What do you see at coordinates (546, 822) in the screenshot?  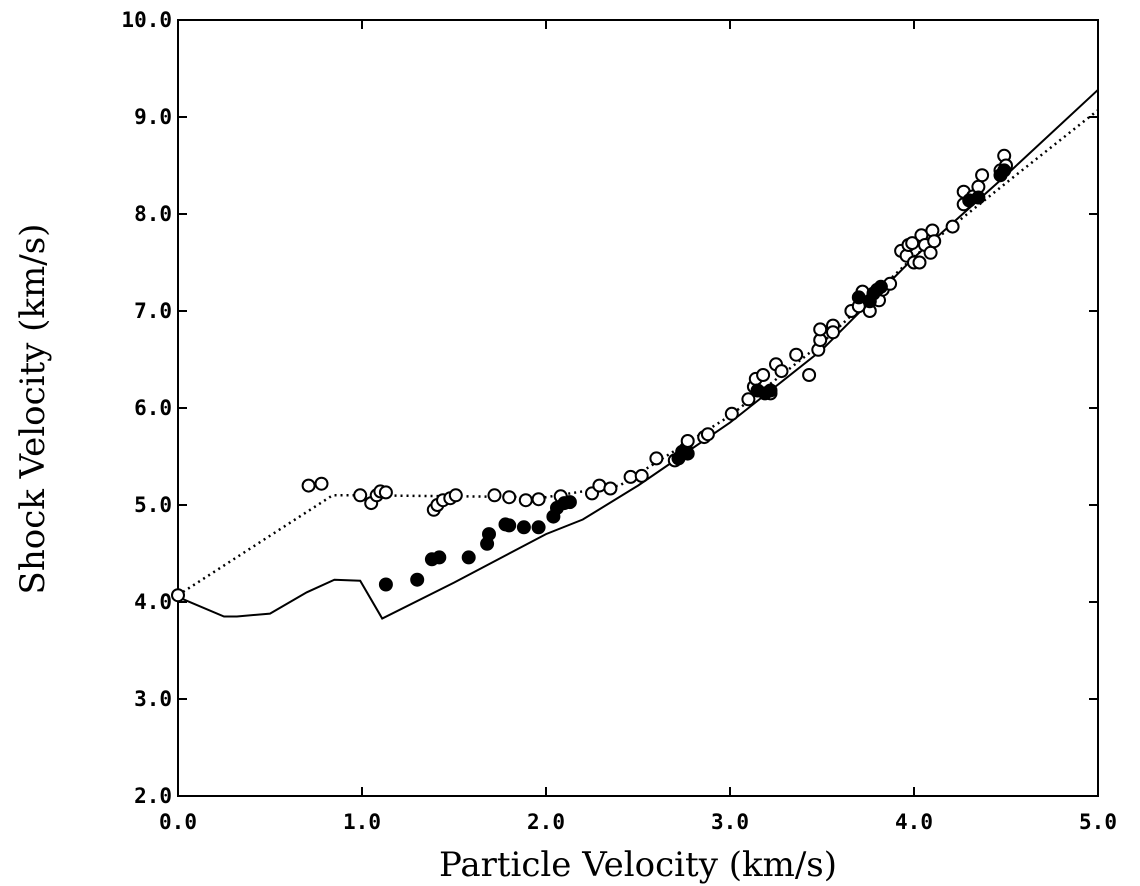 I see `x-tick-label: 2.0` at bounding box center [546, 822].